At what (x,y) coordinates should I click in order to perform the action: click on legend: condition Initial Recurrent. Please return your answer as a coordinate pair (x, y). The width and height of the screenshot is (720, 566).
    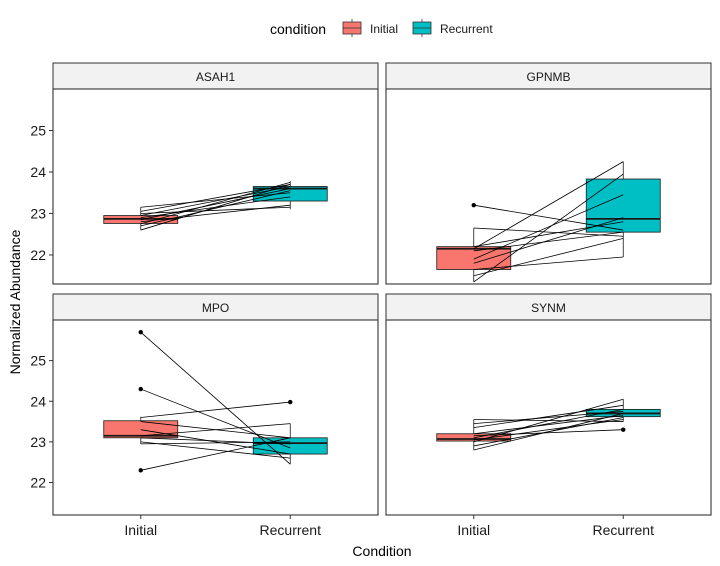
    Looking at the image, I should click on (381, 28).